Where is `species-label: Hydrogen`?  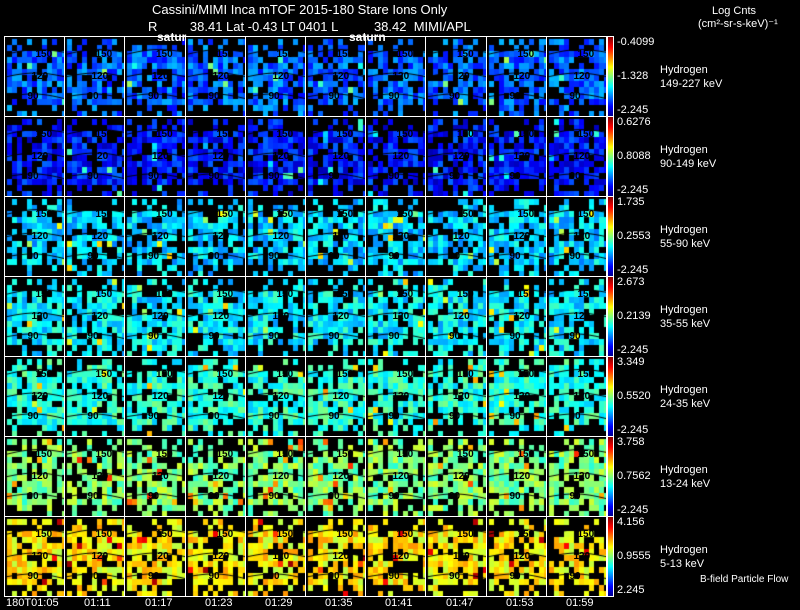 species-label: Hydrogen is located at coordinates (684, 230).